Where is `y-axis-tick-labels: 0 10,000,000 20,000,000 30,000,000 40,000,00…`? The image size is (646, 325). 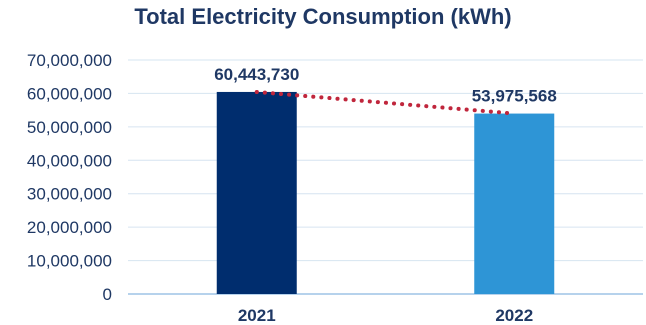
y-axis-tick-labels: 0 10,000,000 20,000,000 30,000,000 40,000,00… is located at coordinates (69, 177).